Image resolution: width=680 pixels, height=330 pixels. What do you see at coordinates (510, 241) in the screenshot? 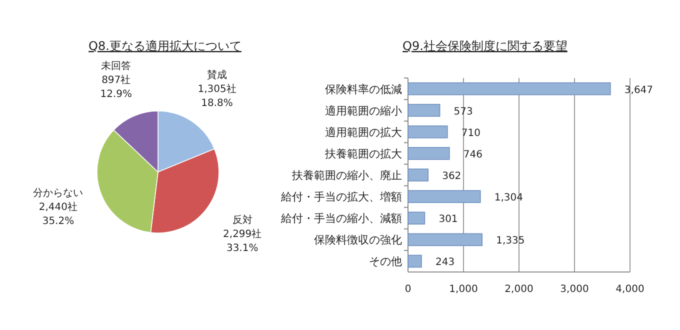
I see `data-label: 1,335` at bounding box center [510, 241].